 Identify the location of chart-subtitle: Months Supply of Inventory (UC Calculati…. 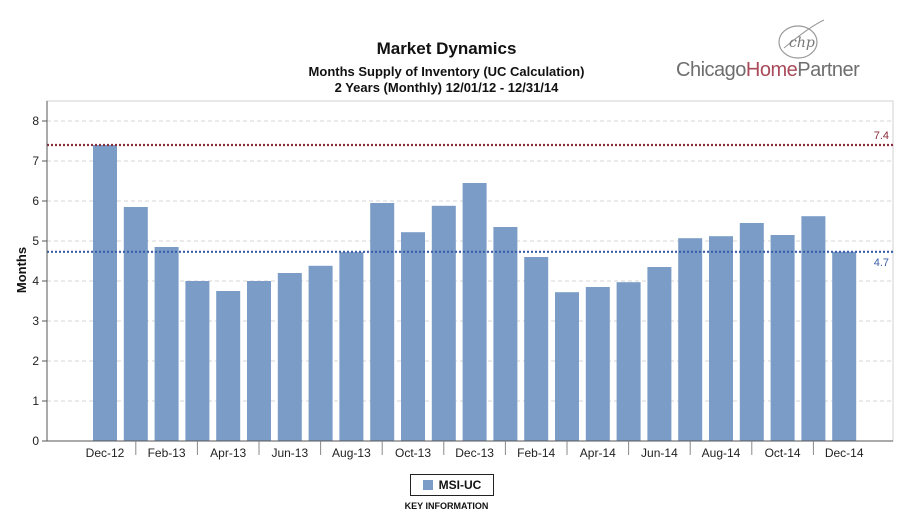
(446, 71).